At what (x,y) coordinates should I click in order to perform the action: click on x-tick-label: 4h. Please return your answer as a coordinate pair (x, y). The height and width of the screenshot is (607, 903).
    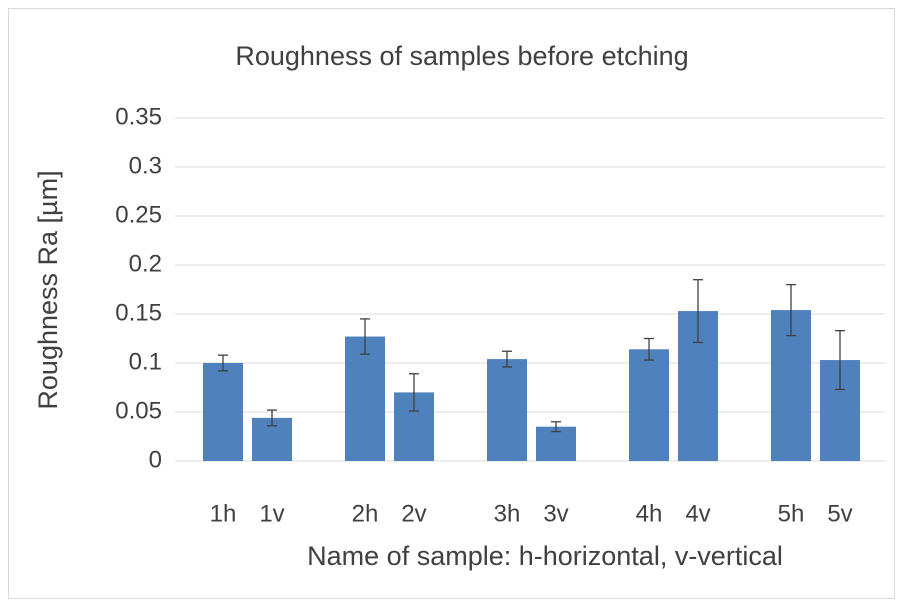
    Looking at the image, I should click on (649, 513).